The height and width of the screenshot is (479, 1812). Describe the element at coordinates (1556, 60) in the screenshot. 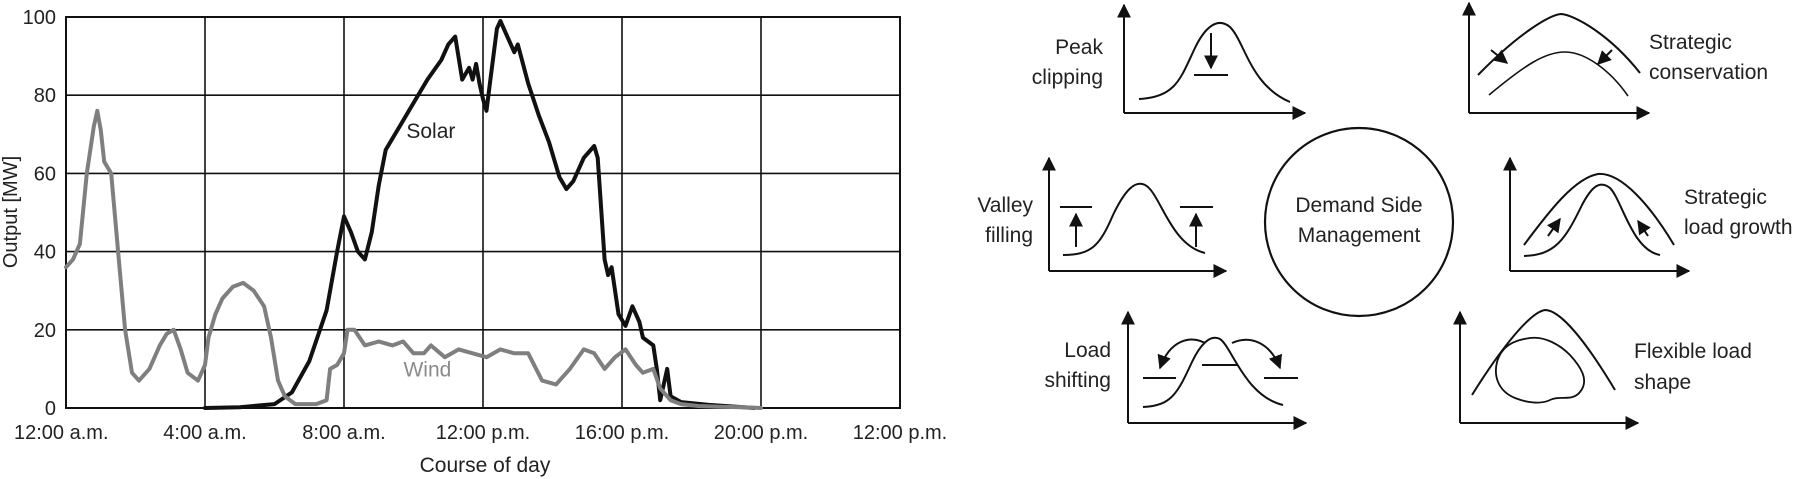

I see `strategic-conservation-icon` at that location.